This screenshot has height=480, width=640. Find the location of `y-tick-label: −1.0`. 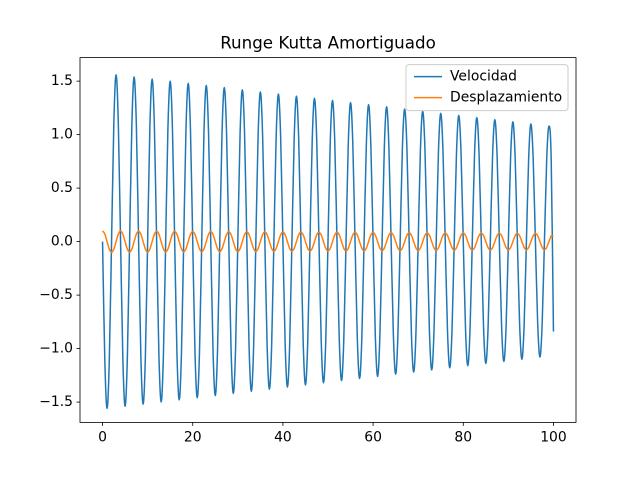

y-tick-label: −1.0 is located at coordinates (56, 349).